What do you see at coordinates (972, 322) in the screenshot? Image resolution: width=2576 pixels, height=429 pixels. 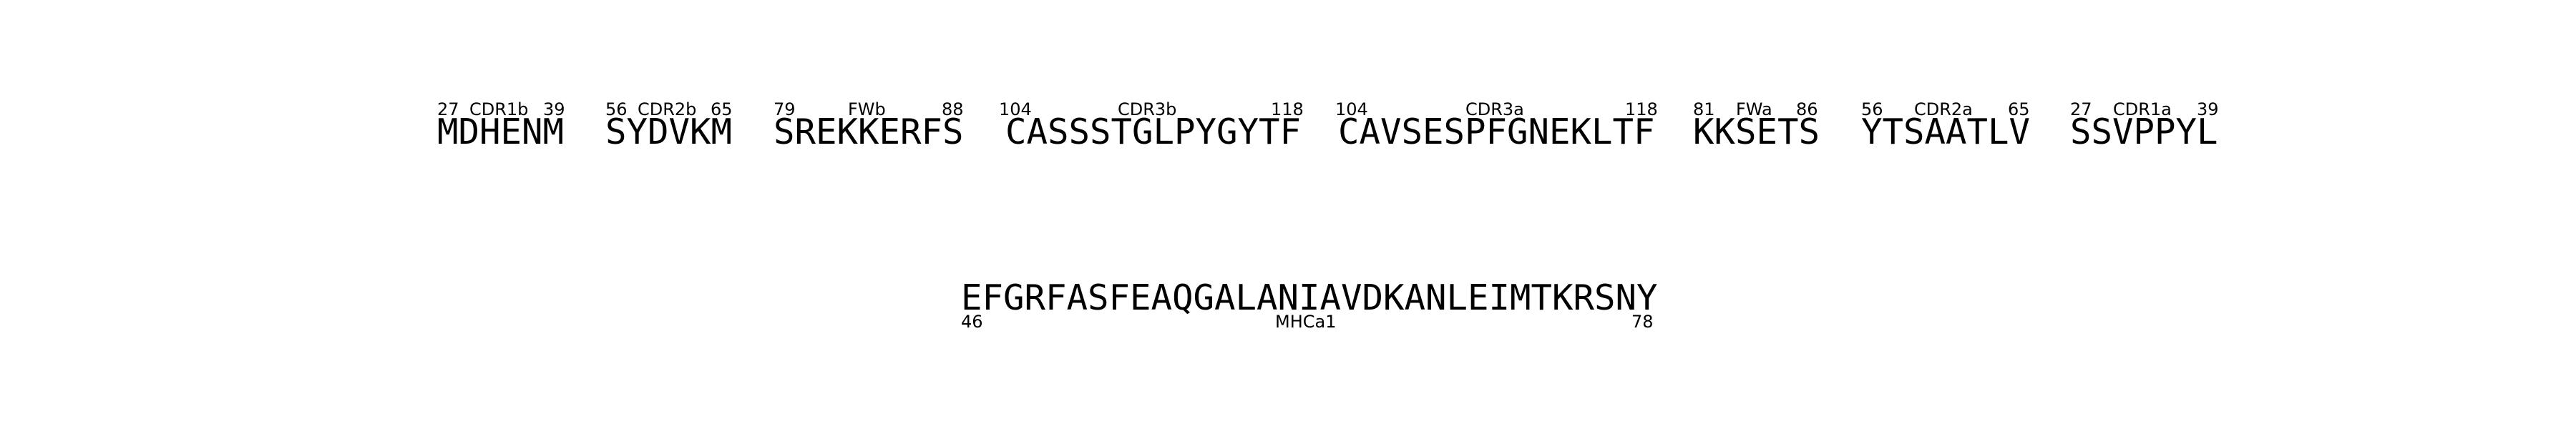 I see `start-label: 46` at bounding box center [972, 322].